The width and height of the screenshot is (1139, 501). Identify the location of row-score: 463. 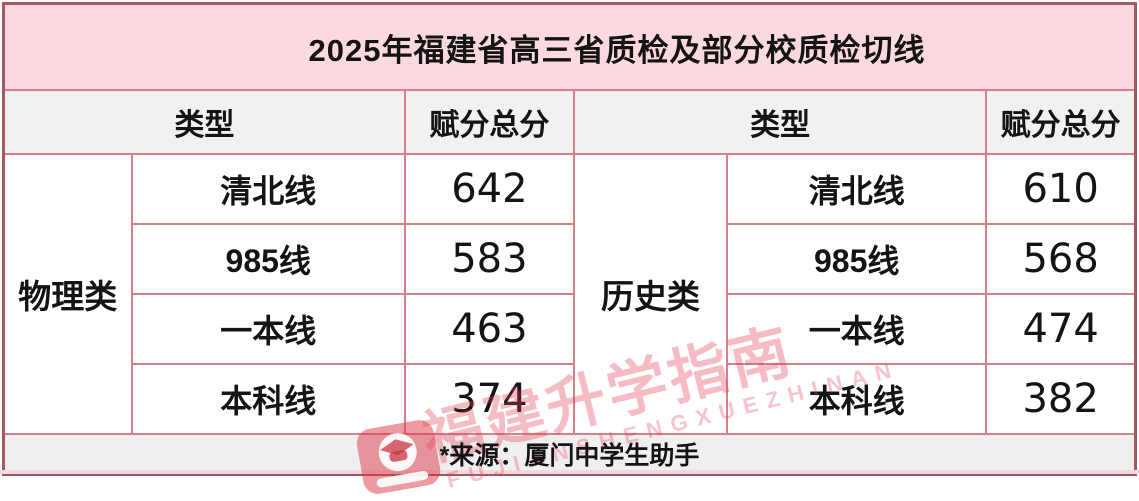
(489, 329).